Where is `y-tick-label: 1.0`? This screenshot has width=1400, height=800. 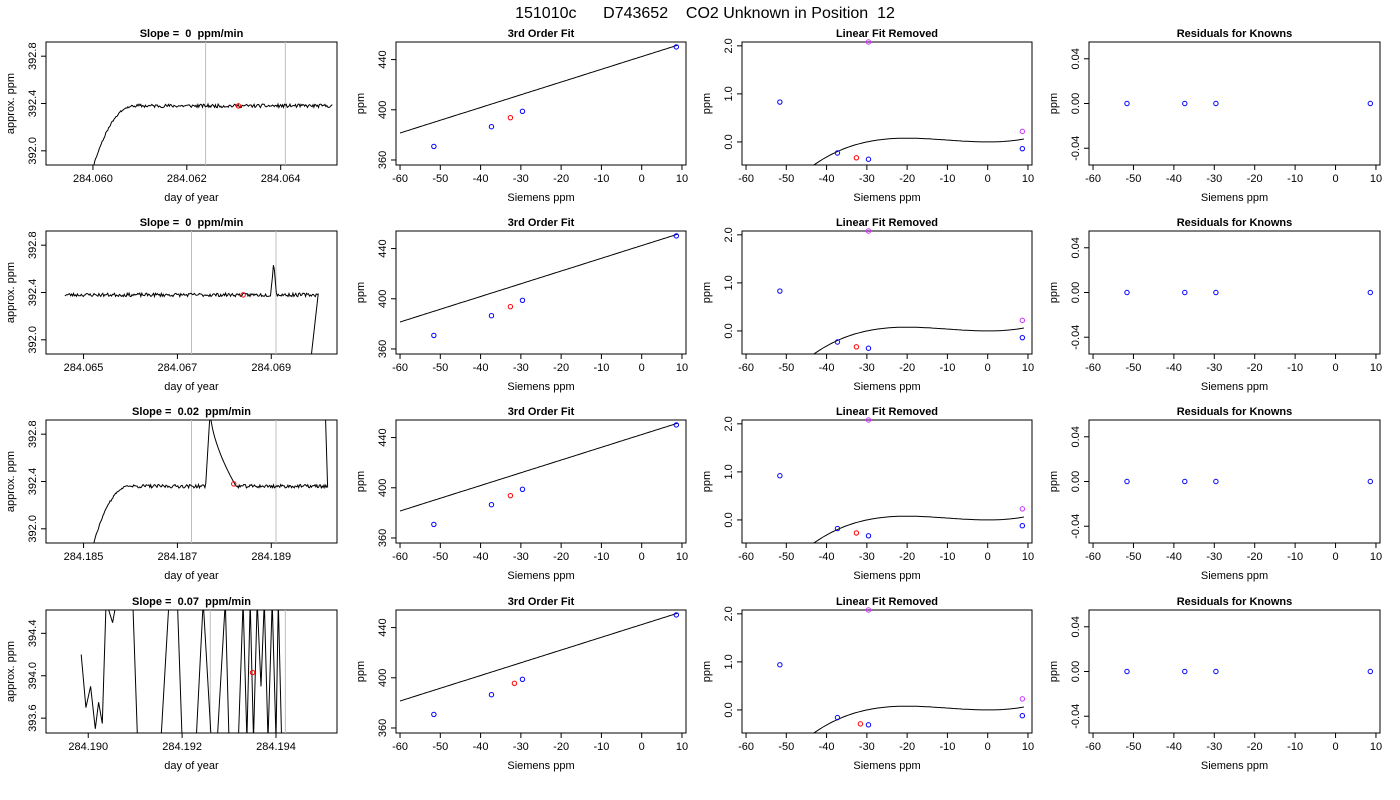
y-tick-label: 1.0 is located at coordinates (729, 282).